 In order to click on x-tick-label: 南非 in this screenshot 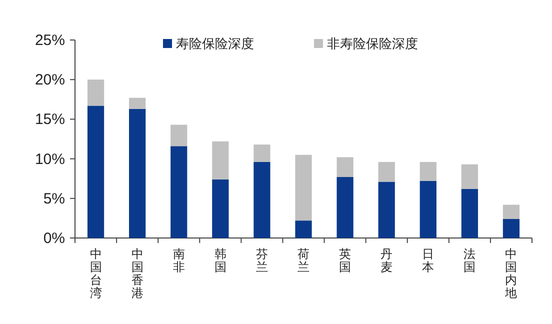, I will do `click(178, 260)`.